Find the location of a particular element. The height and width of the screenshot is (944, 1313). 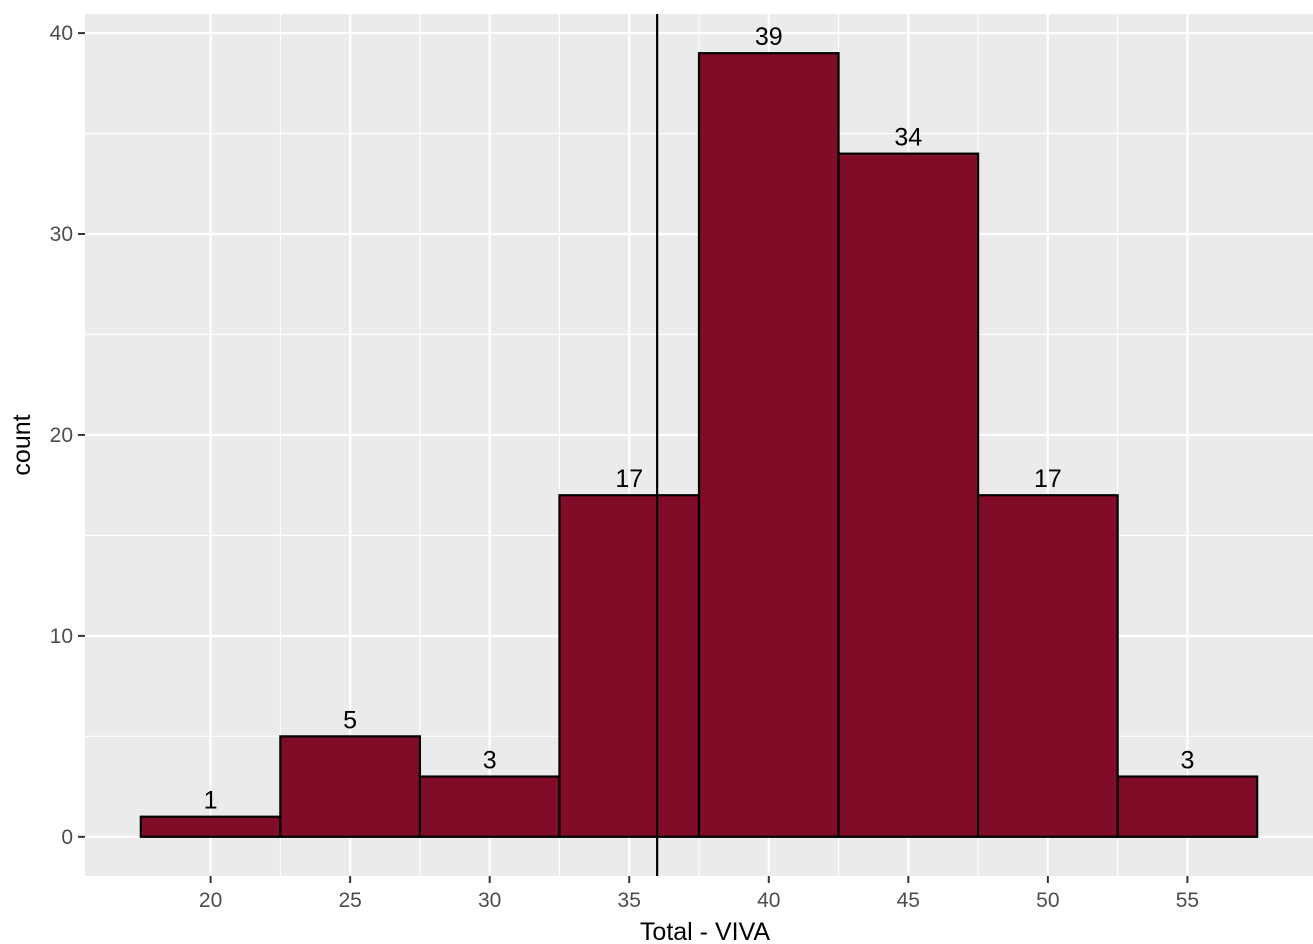

x-tick-label: 55 is located at coordinates (1187, 900).